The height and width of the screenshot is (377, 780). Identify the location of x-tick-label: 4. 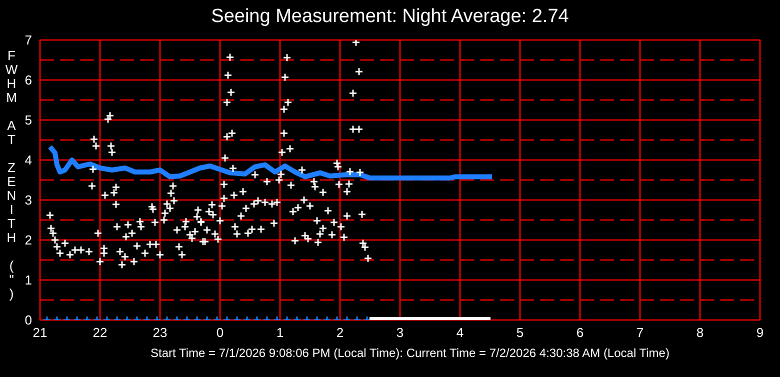
(460, 332).